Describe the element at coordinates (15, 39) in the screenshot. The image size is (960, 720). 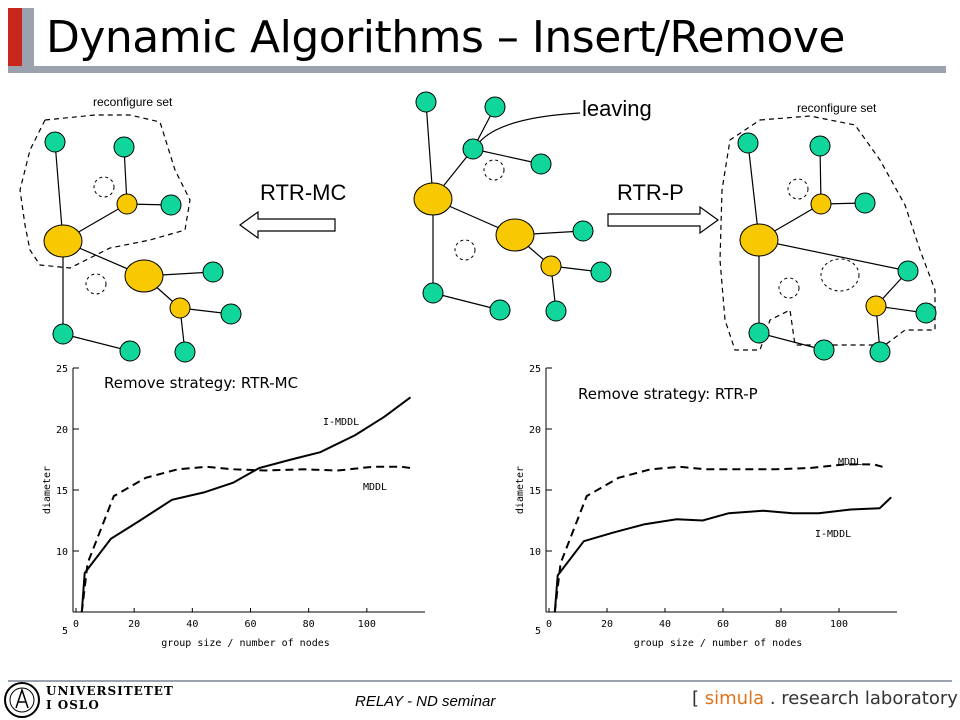
I see `title-bar-dark` at that location.